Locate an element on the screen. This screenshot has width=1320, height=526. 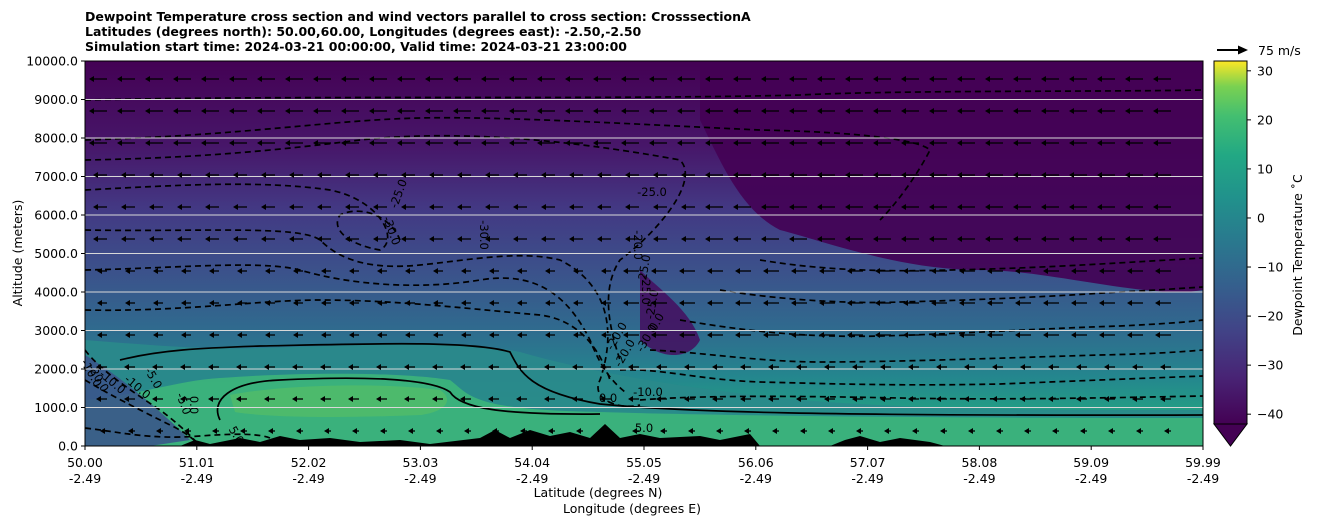
x-tick-label-latitude: 59.99 is located at coordinates (1203, 462).